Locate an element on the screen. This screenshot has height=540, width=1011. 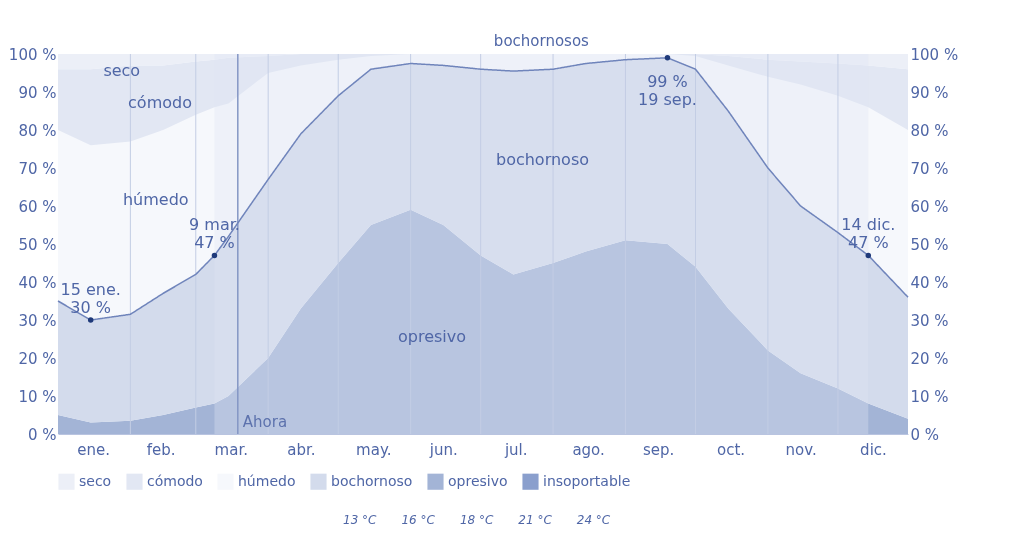
legend-label: opresivo is located at coordinates (478, 480).